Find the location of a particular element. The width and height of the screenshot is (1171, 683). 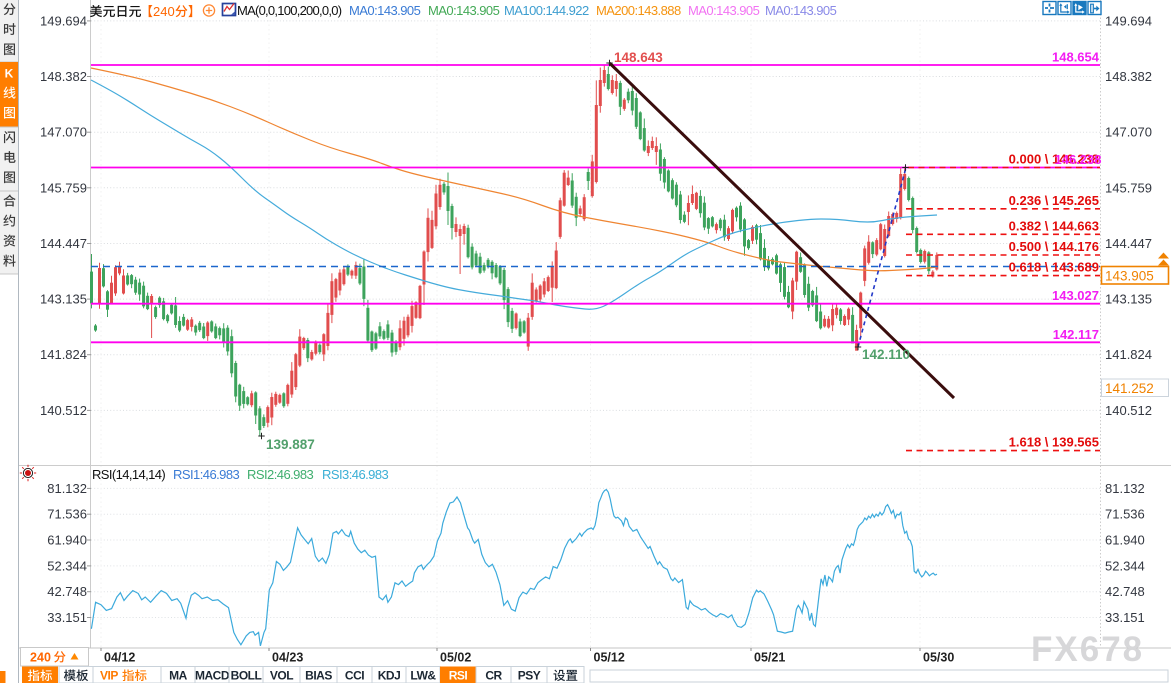

svg-text: 04/23 is located at coordinates (287, 658).